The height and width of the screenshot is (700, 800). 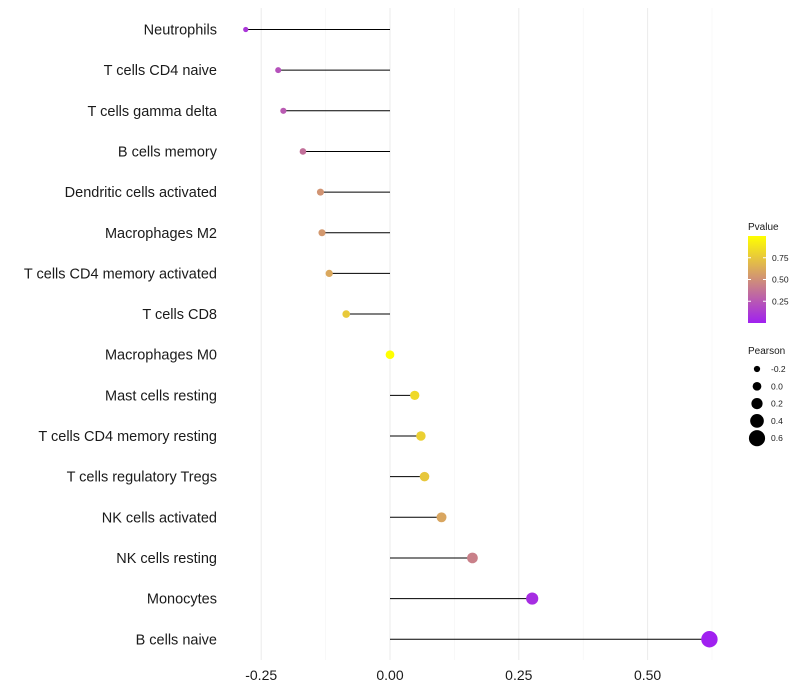 I want to click on pearson-legend-label: 0.2, so click(x=777, y=404).